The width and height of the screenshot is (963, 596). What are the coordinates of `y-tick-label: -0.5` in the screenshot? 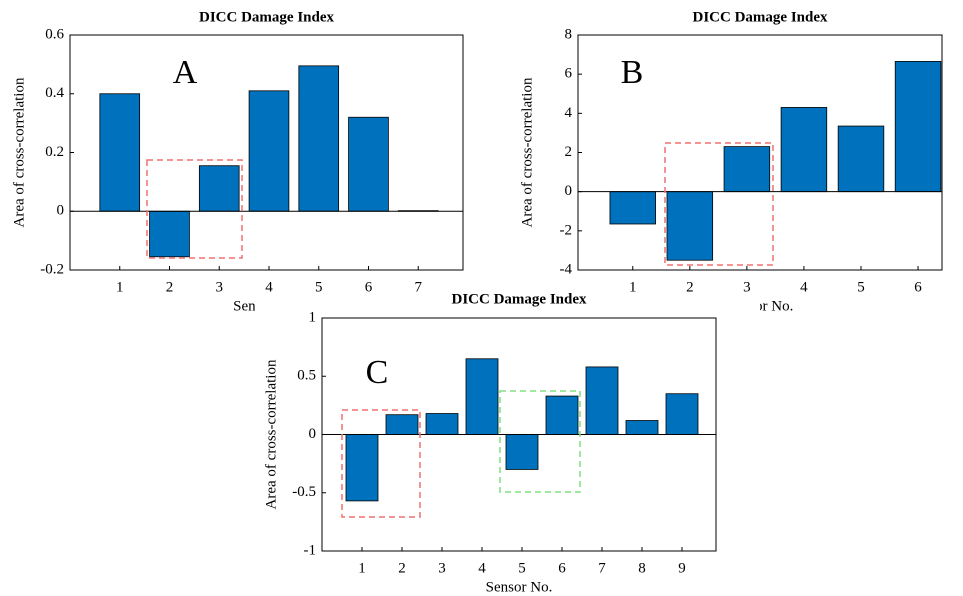 It's located at (304, 492).